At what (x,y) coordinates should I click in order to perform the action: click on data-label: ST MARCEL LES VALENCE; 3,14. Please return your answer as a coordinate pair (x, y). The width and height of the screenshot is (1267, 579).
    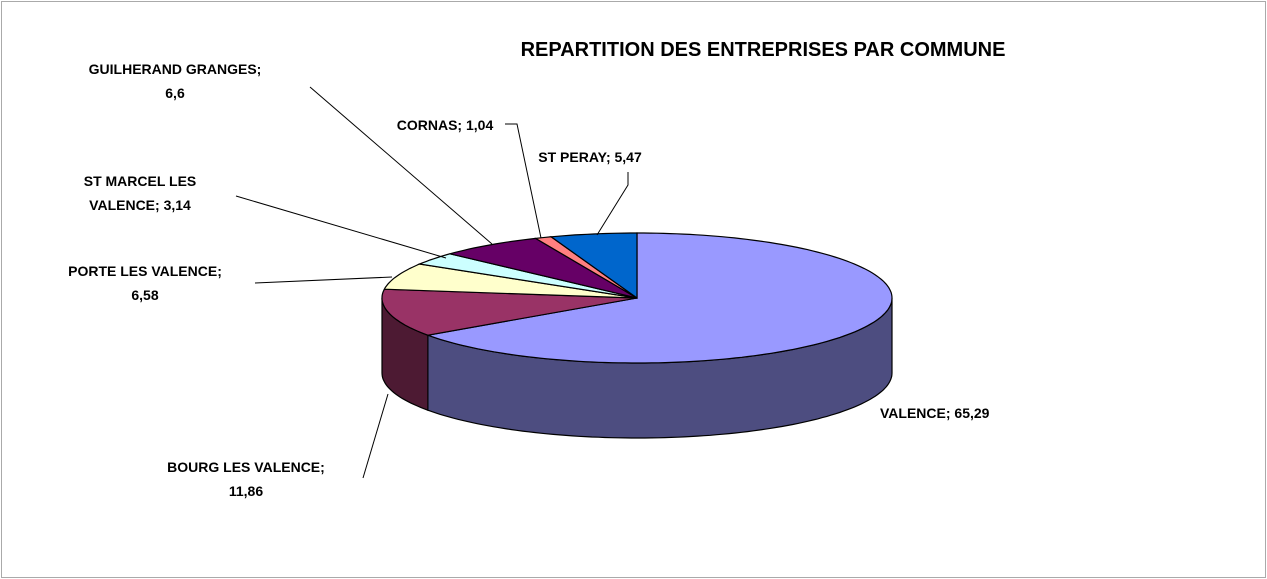
    Looking at the image, I should click on (140, 193).